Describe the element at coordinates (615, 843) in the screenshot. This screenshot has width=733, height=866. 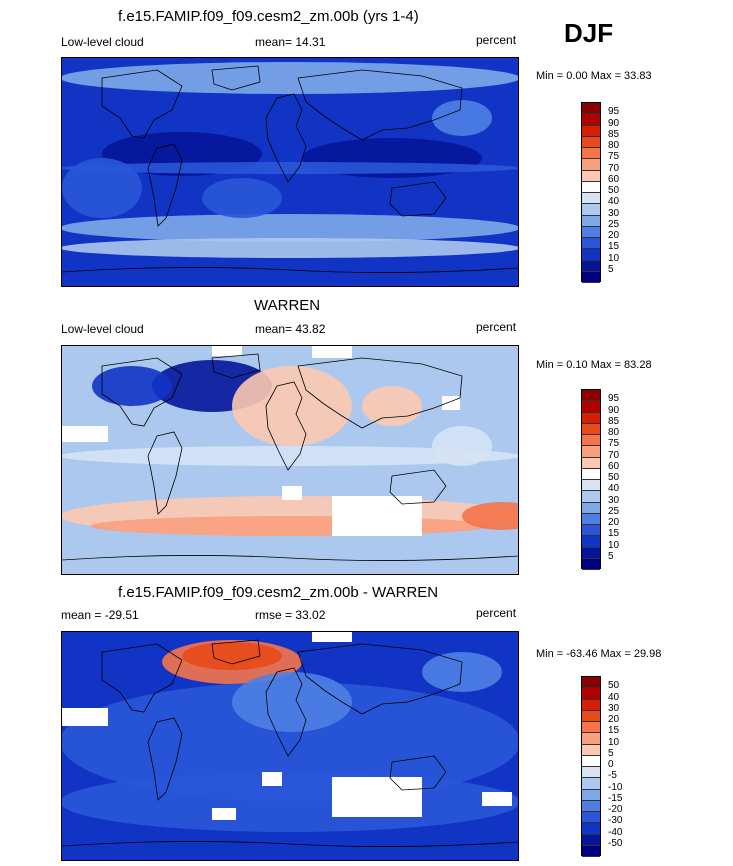
I see `colorbar-tick-label: -50` at that location.